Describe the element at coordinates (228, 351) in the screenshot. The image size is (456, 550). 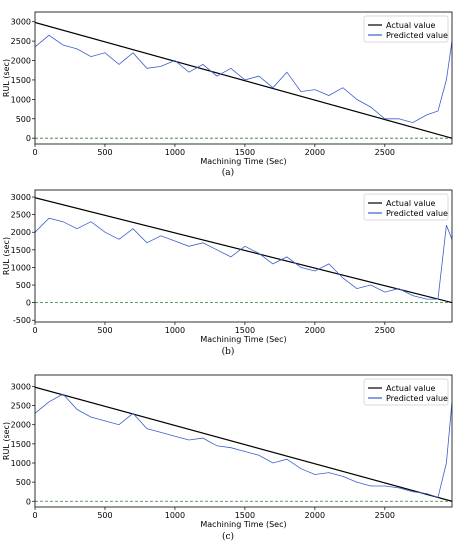
I see `figure-caption: (b)` at that location.